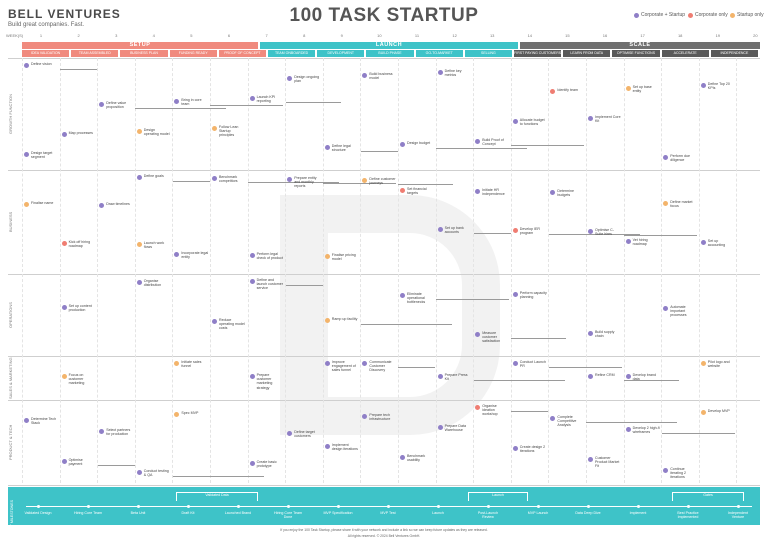 This screenshot has height=543, width=768. I want to click on task-item: Optimise C-Suite hires, so click(605, 232).